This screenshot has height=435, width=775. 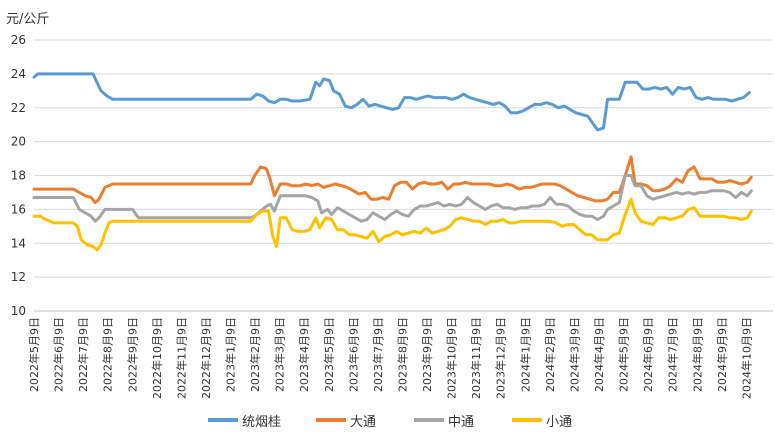 What do you see at coordinates (132, 354) in the screenshot?
I see `x-tick-label: 2022年9月9日` at bounding box center [132, 354].